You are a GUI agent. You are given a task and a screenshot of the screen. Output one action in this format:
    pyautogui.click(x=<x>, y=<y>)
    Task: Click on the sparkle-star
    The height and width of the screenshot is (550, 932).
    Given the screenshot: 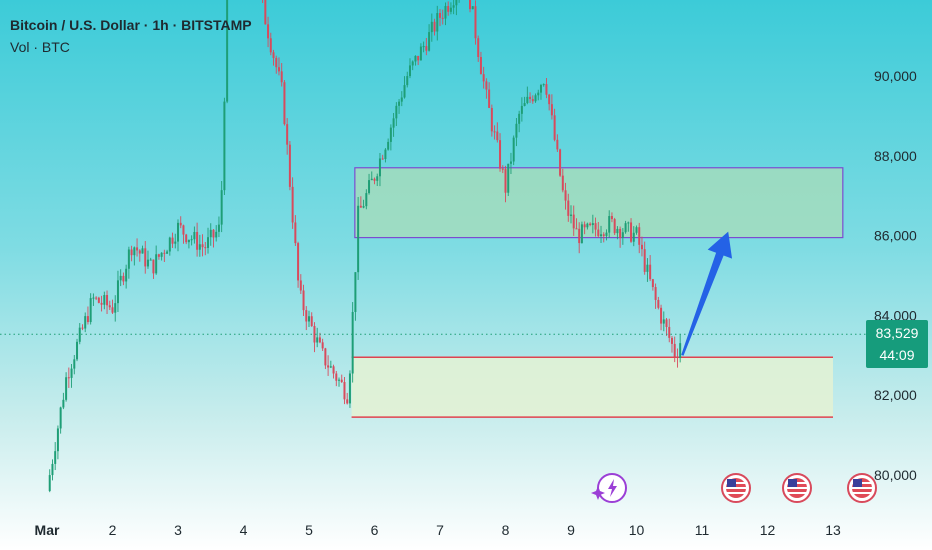 What is the action you would take?
    pyautogui.click(x=598, y=493)
    